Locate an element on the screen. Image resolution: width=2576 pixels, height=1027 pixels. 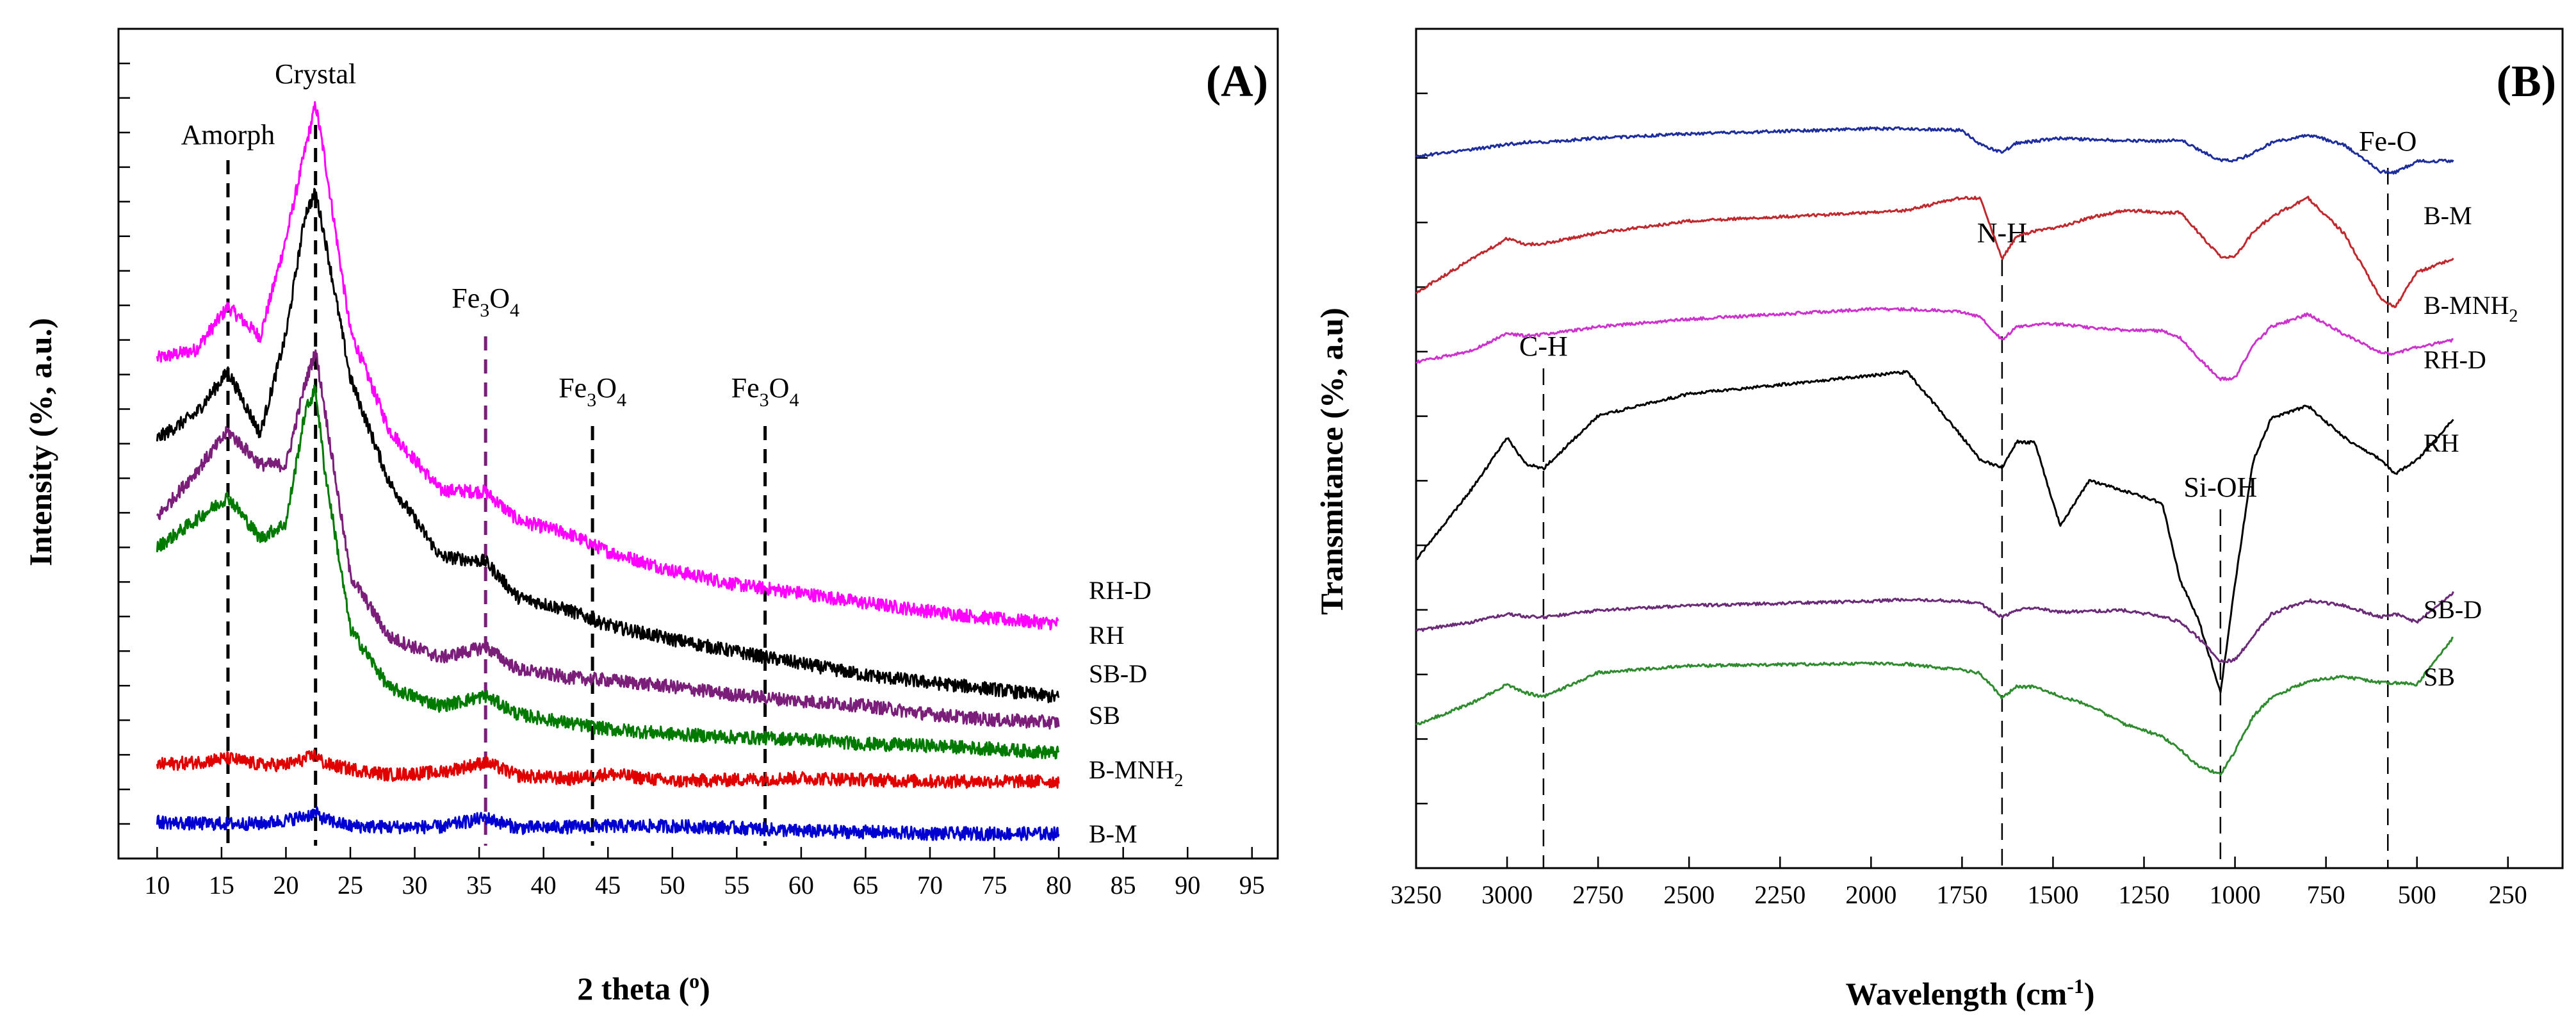
x-tick-label: 70 is located at coordinates (930, 885).